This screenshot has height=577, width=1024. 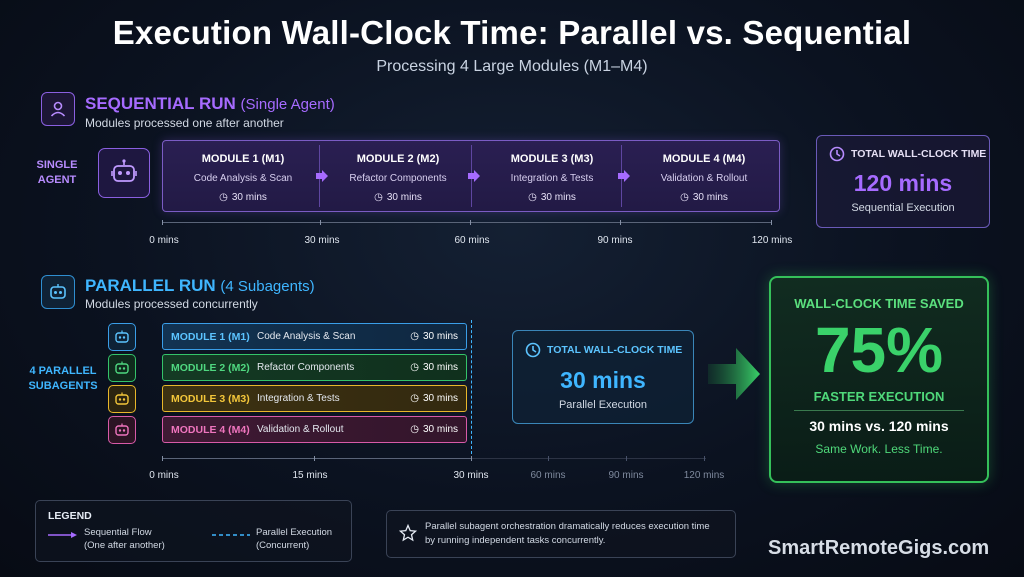 I want to click on total-value: 120 mins, so click(x=903, y=183).